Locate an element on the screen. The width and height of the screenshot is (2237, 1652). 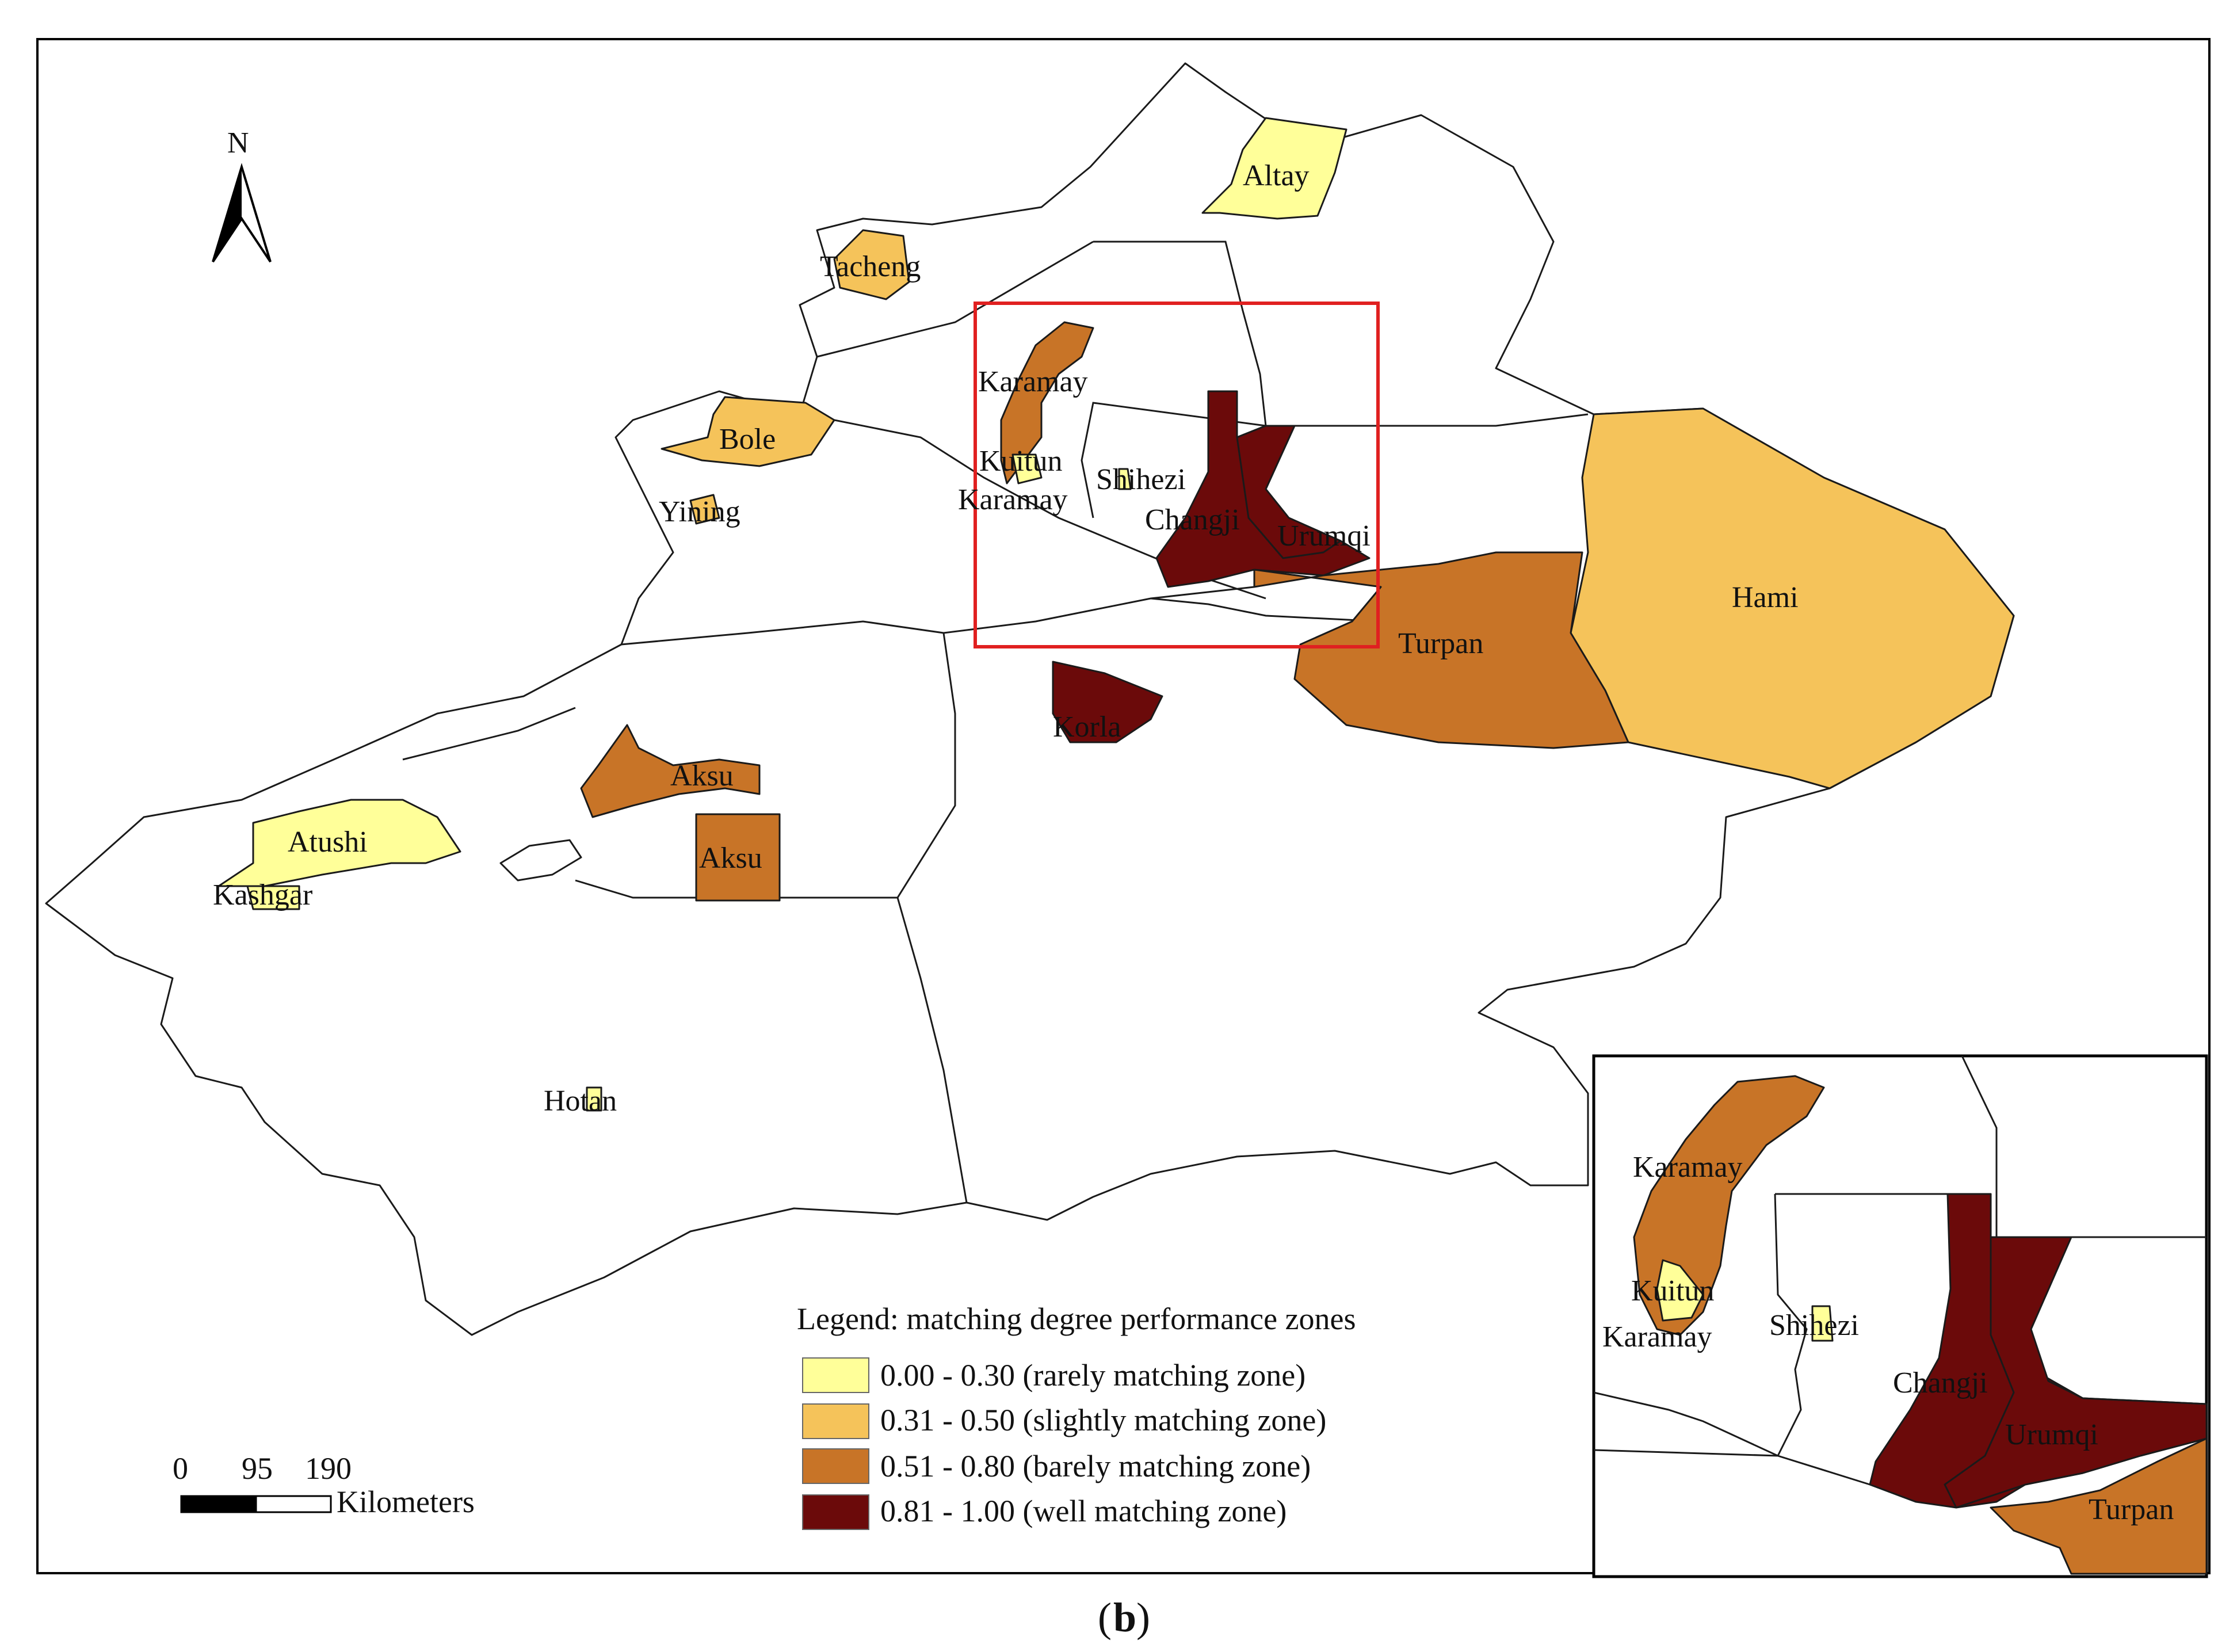
region-aksu-north is located at coordinates (670, 771).